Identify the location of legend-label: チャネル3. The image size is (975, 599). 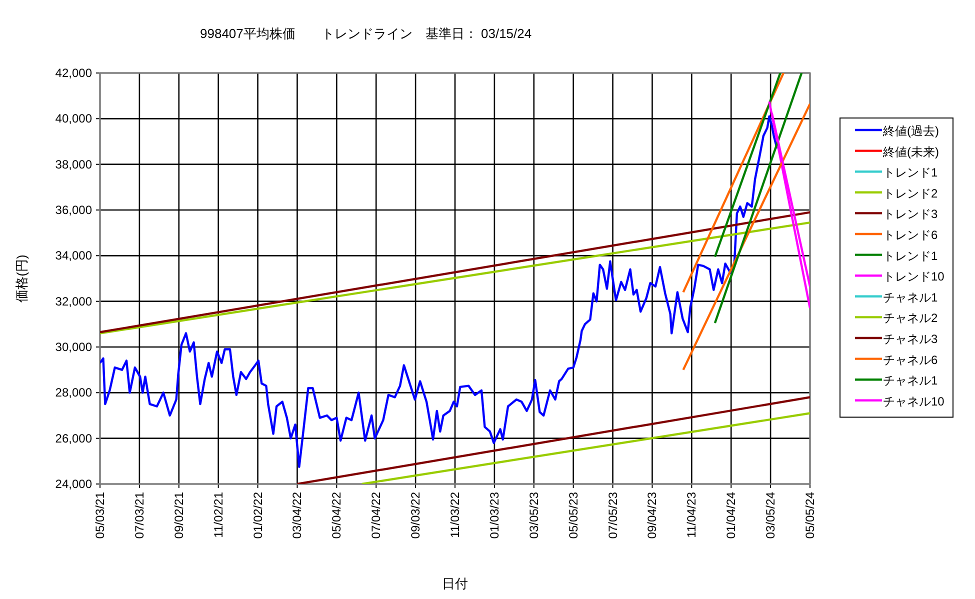
(910, 339).